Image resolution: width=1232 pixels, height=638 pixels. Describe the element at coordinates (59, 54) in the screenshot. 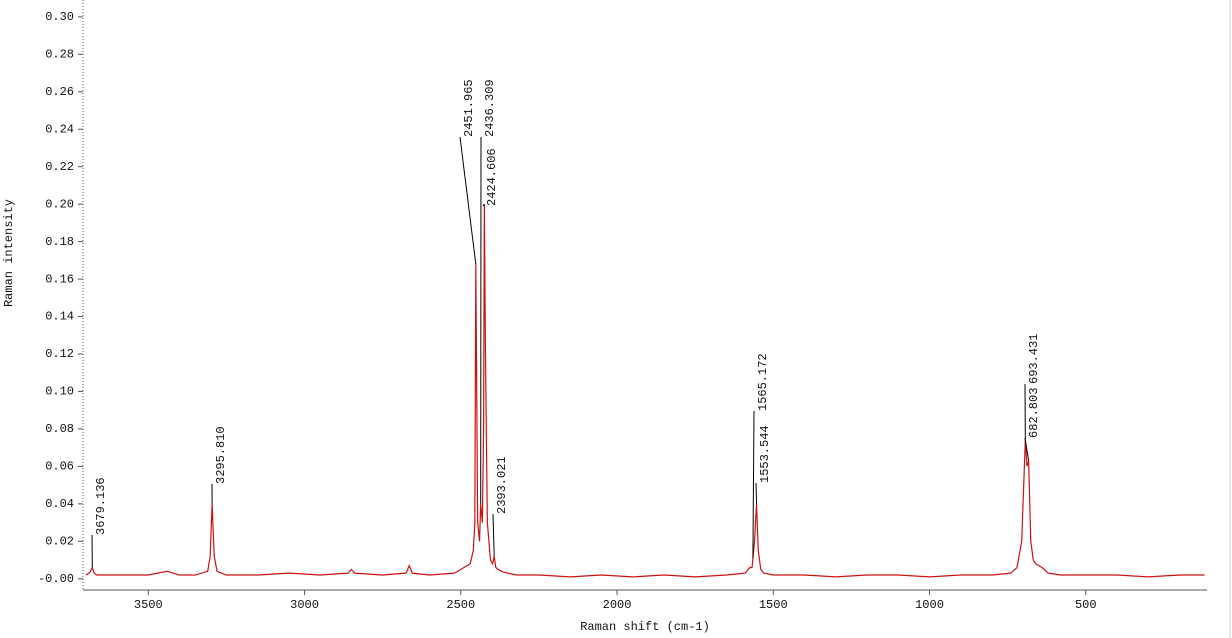

I see `y-tick-label: 0.28` at that location.